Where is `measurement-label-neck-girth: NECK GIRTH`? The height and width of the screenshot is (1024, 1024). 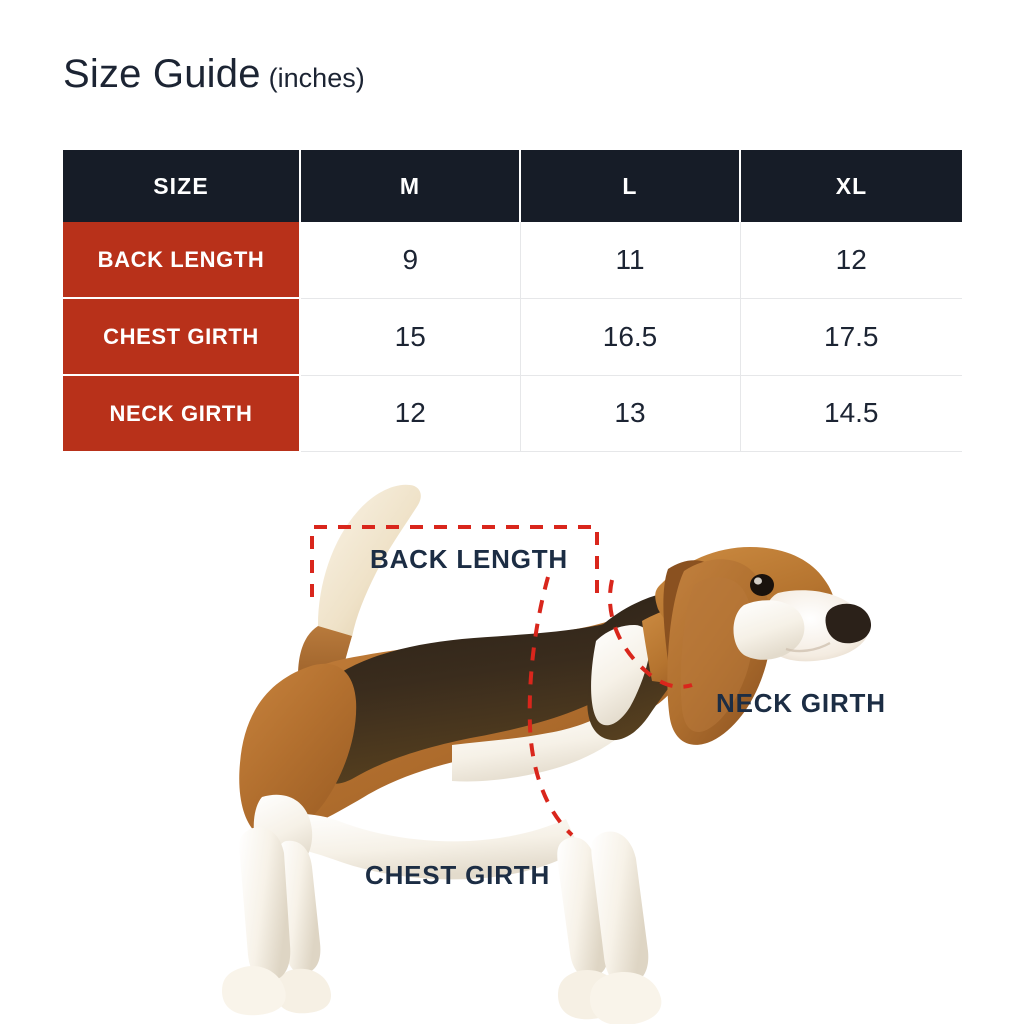
measurement-label-neck-girth: NECK GIRTH is located at coordinates (801, 703).